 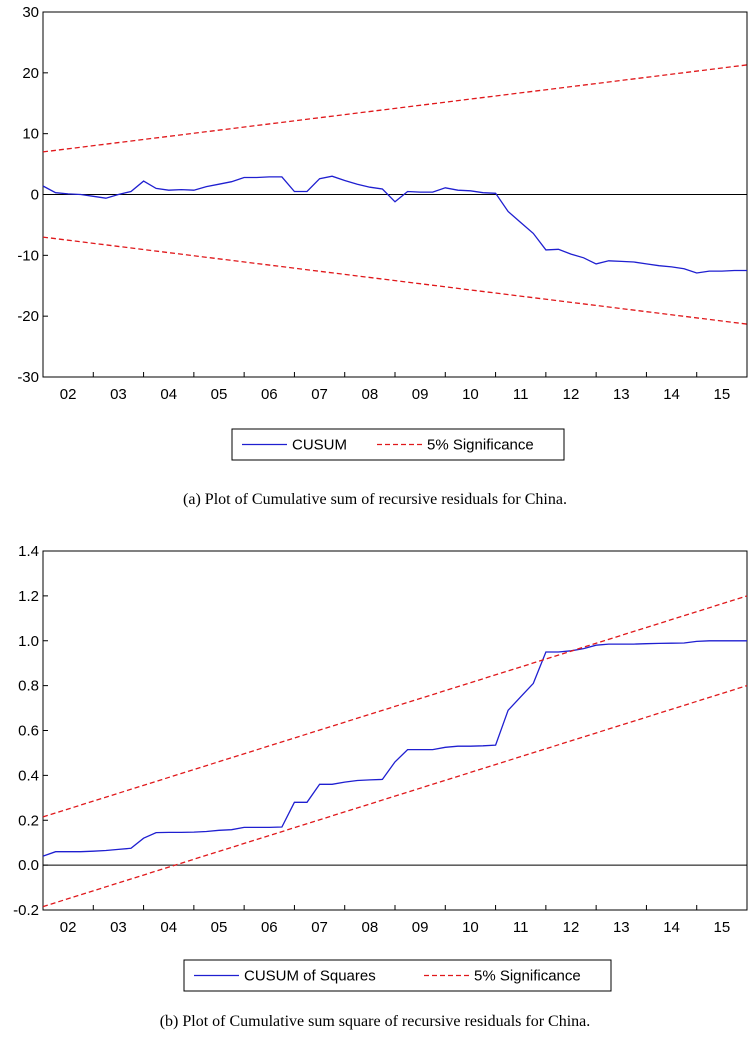 I want to click on legend-series-label: CUSUM of Squares, so click(x=310, y=976).